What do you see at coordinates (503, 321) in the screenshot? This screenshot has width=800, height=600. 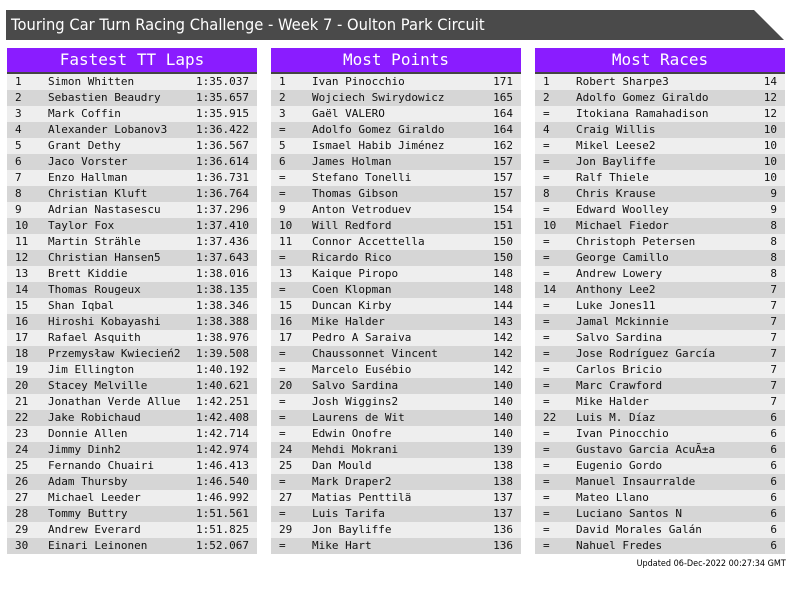 I see `value-cell: 143` at bounding box center [503, 321].